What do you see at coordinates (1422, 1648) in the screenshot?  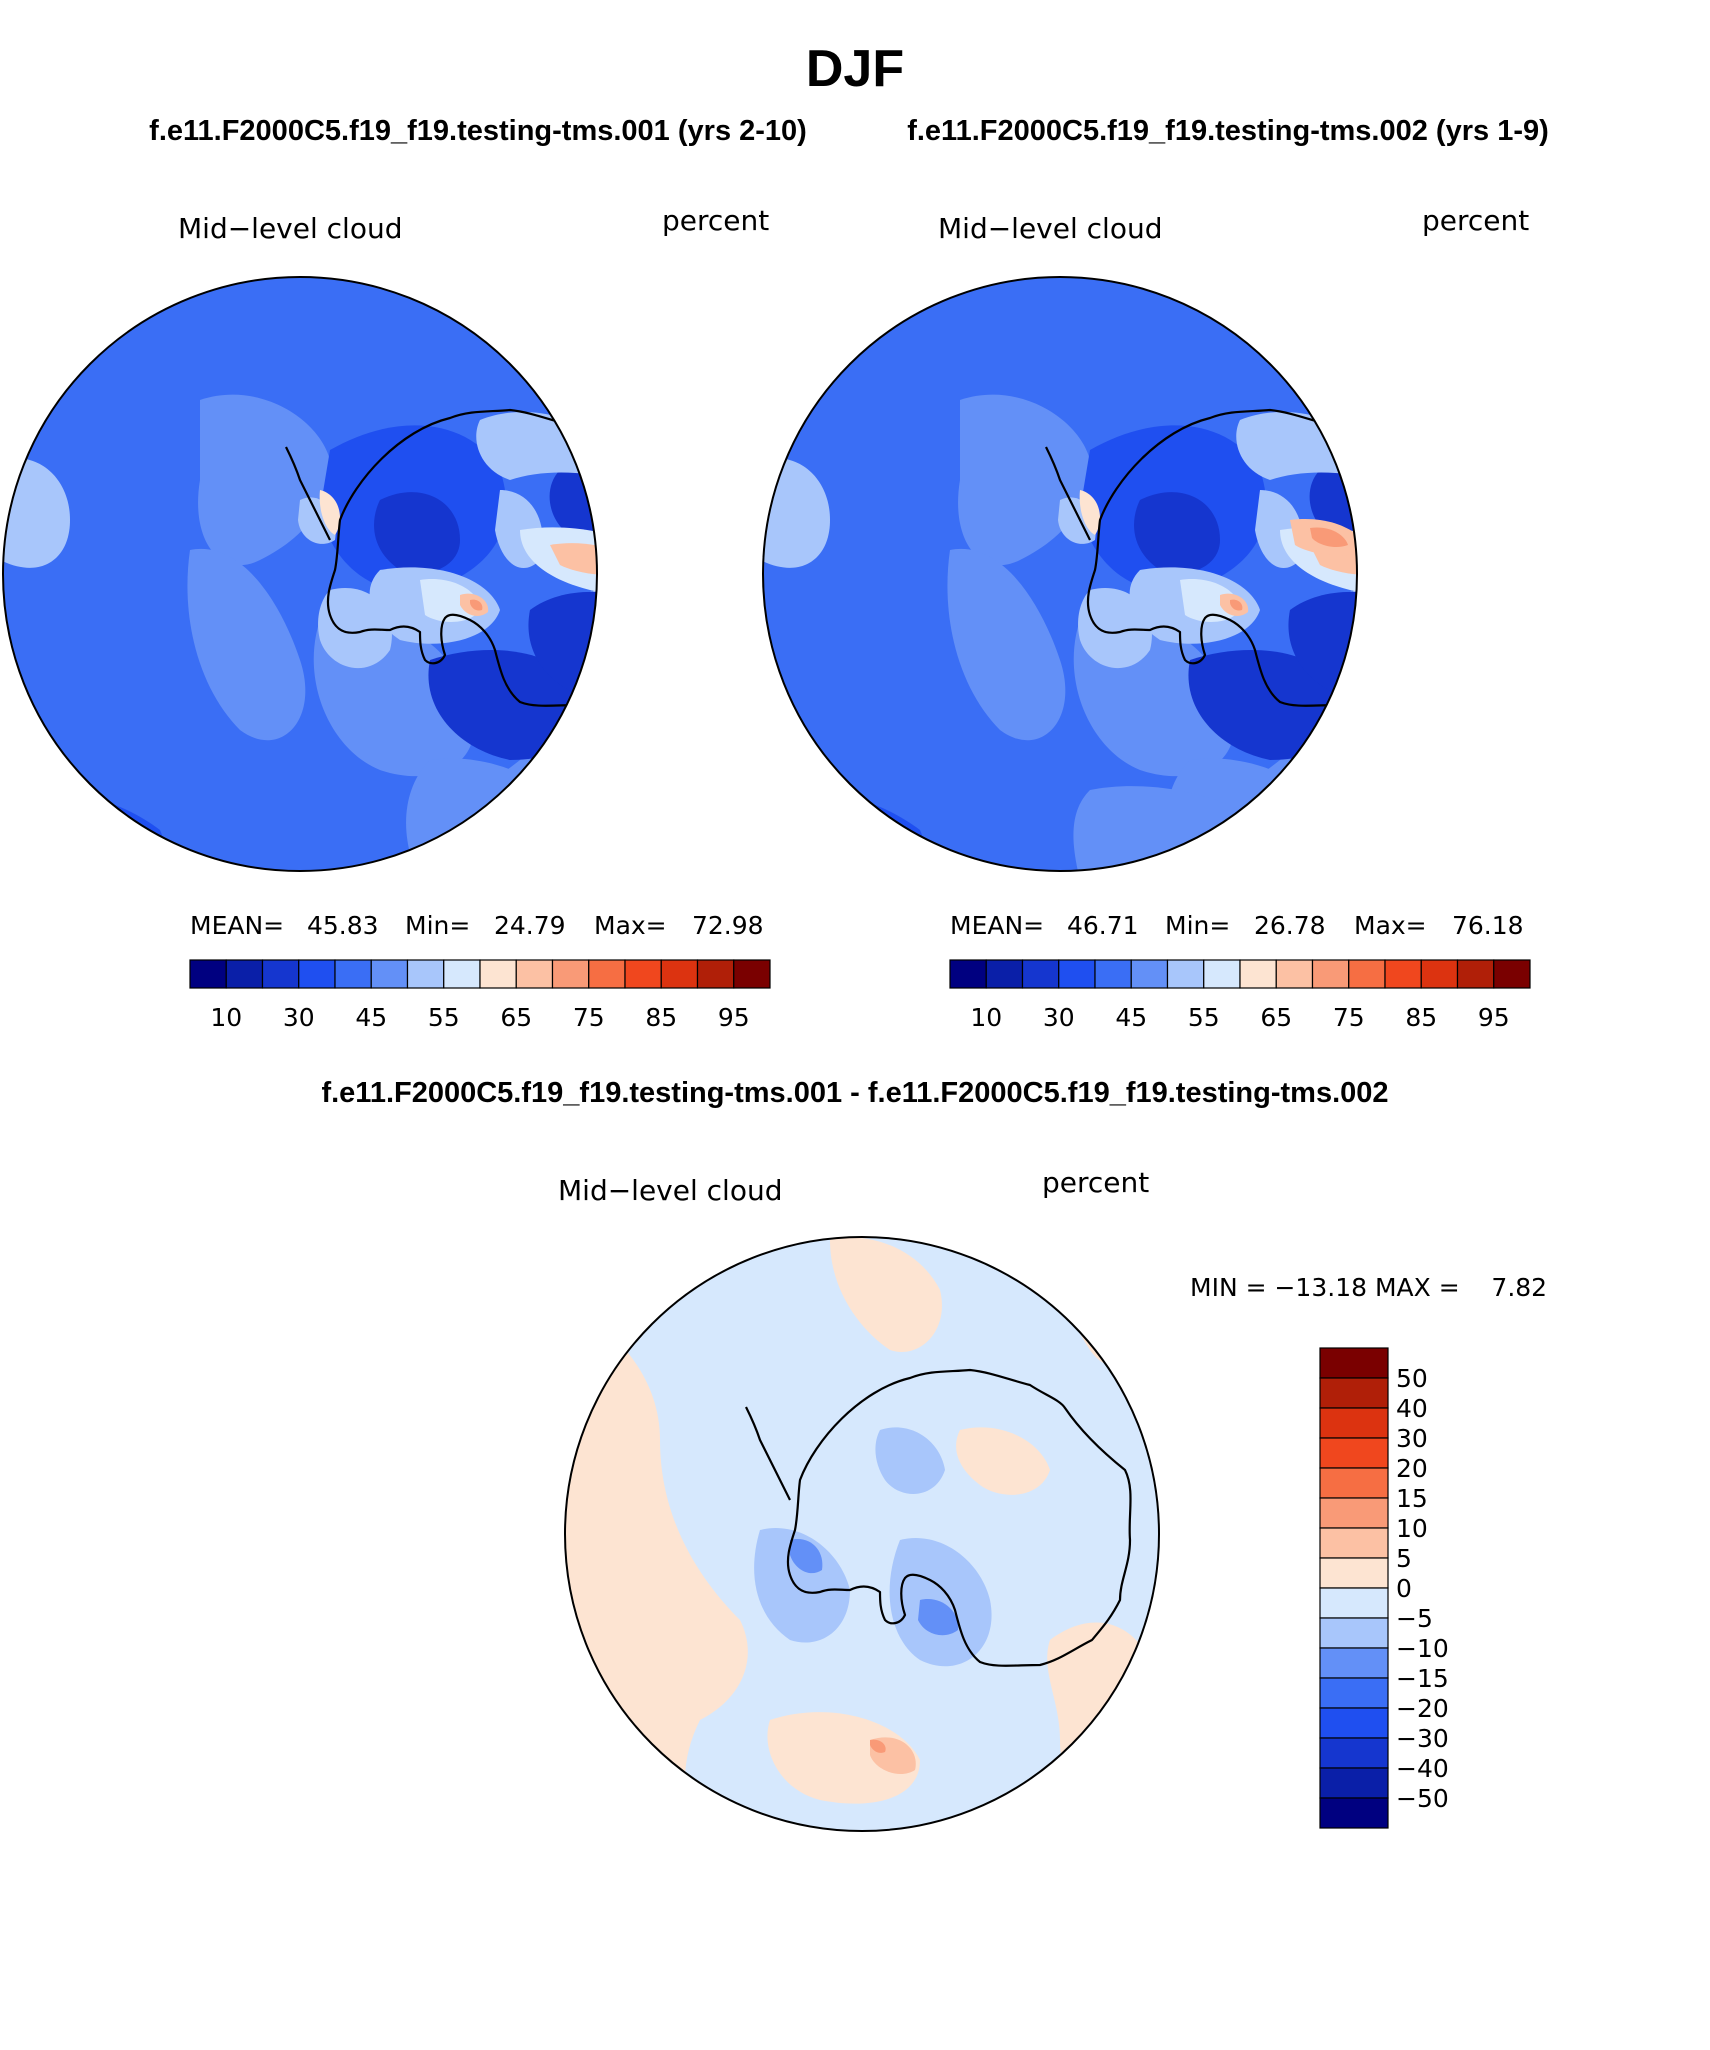 I see `diff-colorbar-label: −10` at bounding box center [1422, 1648].